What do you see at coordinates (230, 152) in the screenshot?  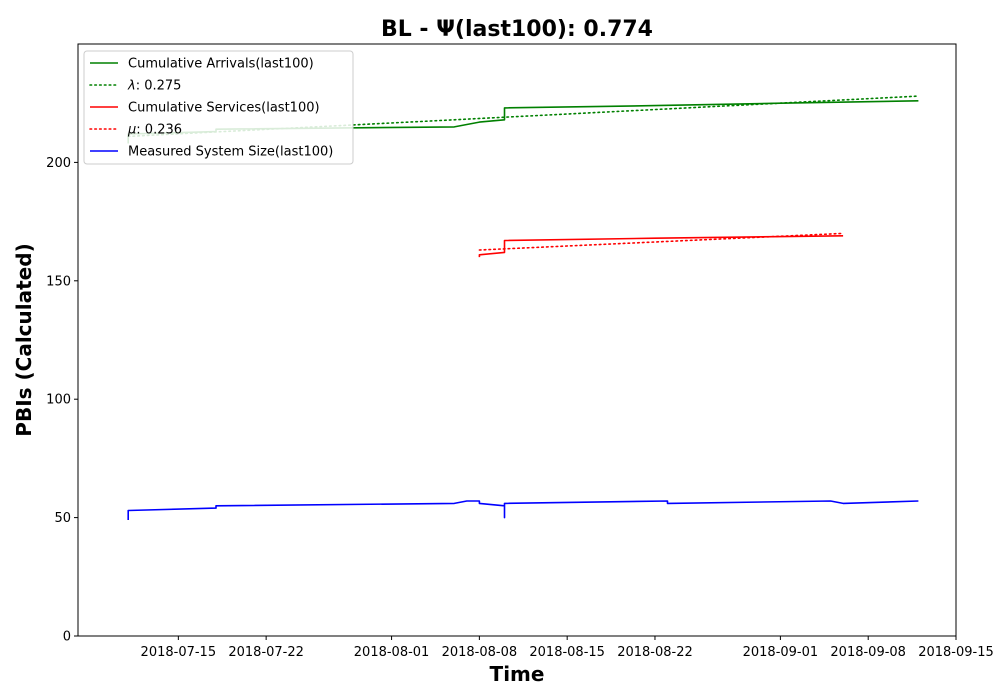 I see `legend-label-5: Measured System Size(last100)` at bounding box center [230, 152].